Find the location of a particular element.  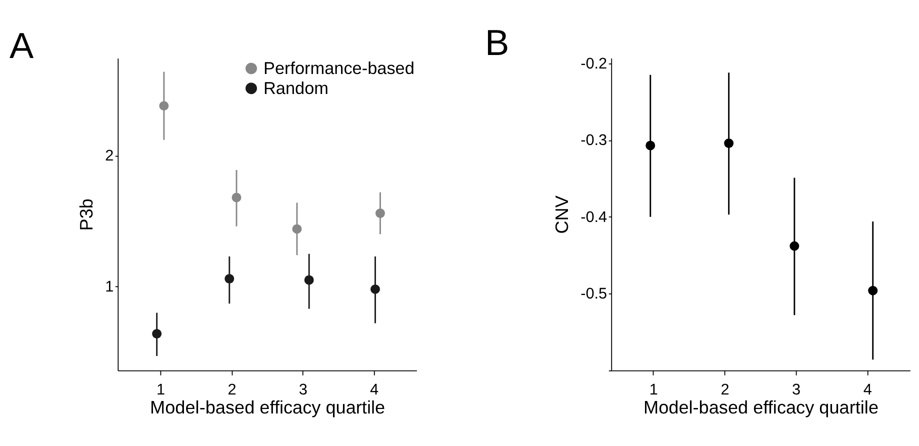

legend-label: Performance-based is located at coordinates (338, 68).